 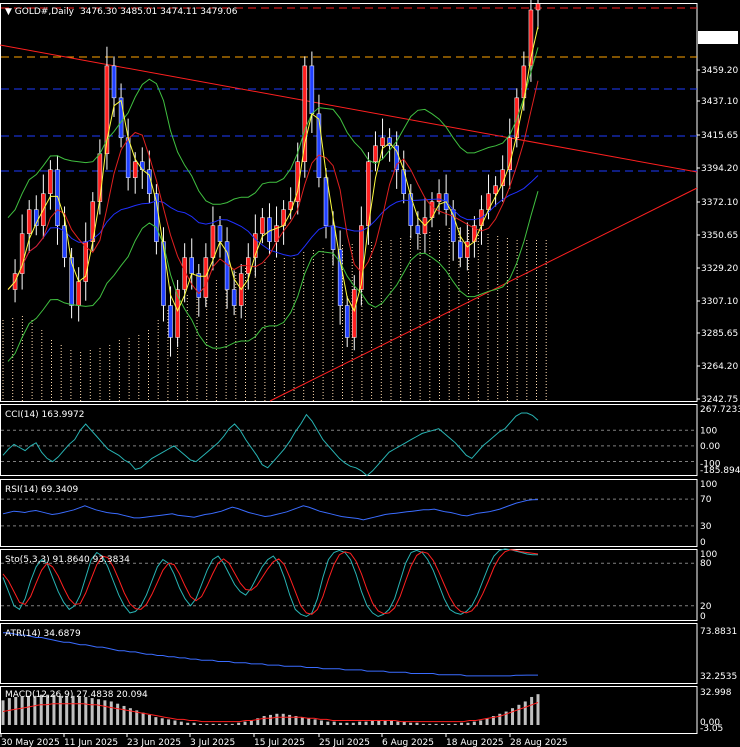 What do you see at coordinates (270, 444) in the screenshot?
I see `cci-line` at bounding box center [270, 444].